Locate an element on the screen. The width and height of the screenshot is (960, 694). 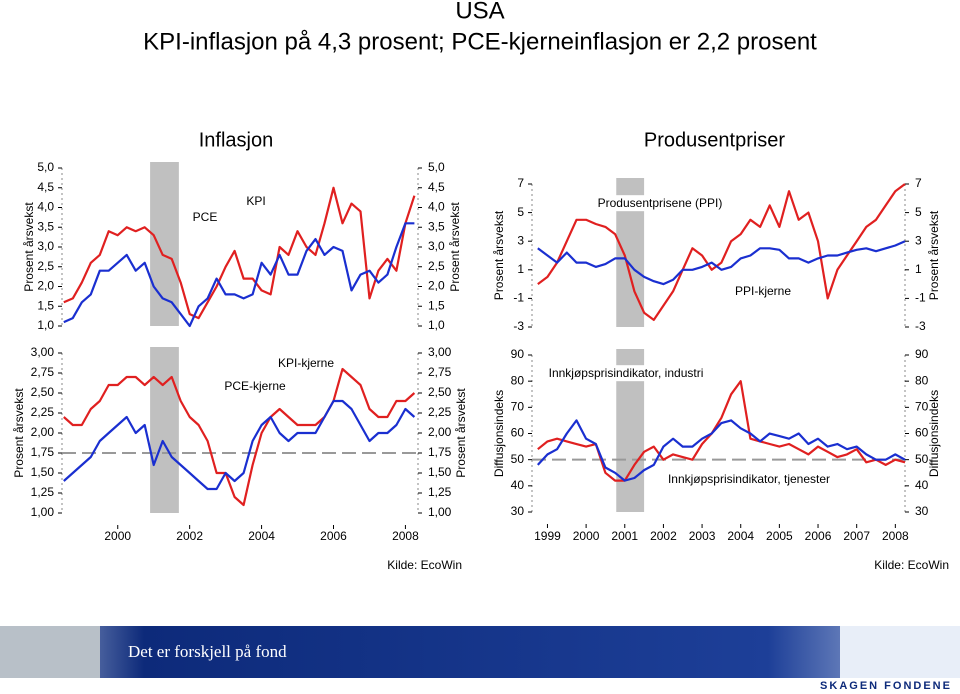
y2-tick-label: 4,0 is located at coordinates (436, 207).